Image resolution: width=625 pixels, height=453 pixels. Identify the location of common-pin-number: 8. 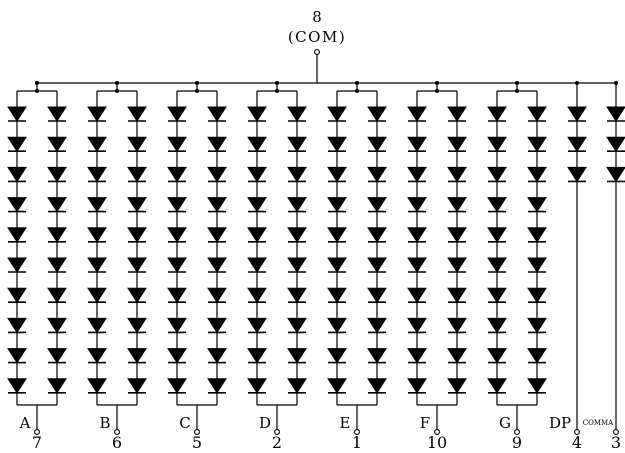
(317, 17).